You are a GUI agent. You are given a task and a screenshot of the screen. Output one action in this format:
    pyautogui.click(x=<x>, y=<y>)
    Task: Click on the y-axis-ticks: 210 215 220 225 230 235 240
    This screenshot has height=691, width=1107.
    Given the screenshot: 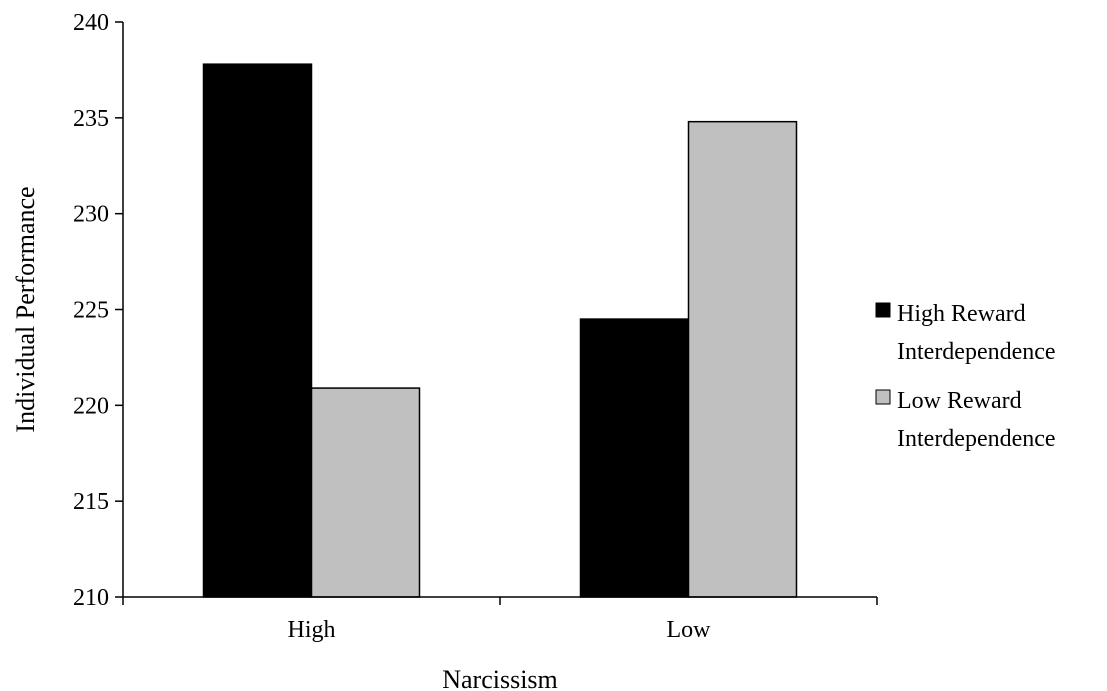 What is the action you would take?
    pyautogui.click(x=98, y=310)
    